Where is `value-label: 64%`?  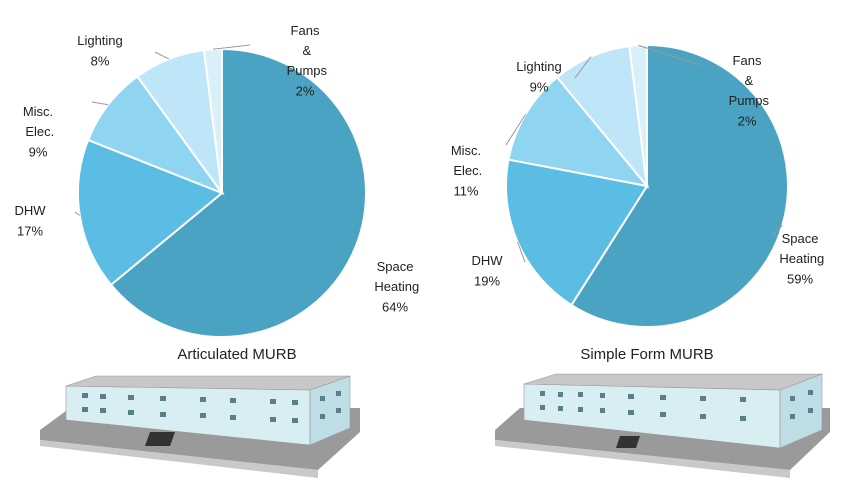 value-label: 64% is located at coordinates (395, 306).